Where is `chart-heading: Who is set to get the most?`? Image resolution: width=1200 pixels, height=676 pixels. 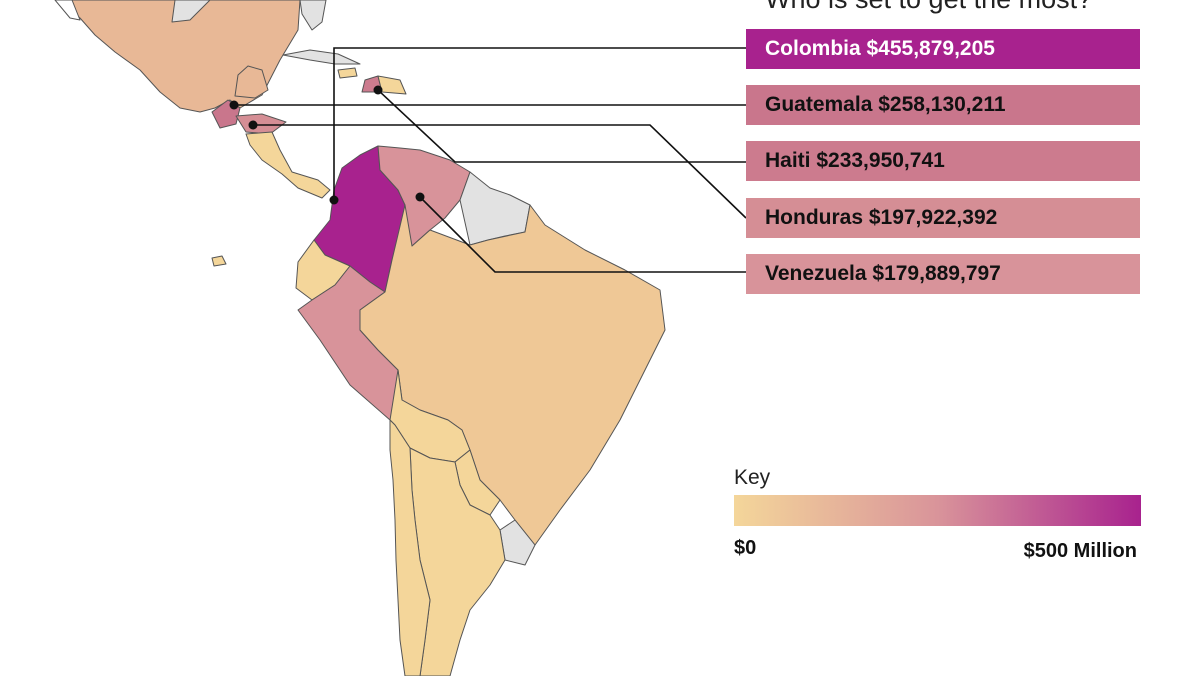 chart-heading: Who is set to get the most? is located at coordinates (928, 7).